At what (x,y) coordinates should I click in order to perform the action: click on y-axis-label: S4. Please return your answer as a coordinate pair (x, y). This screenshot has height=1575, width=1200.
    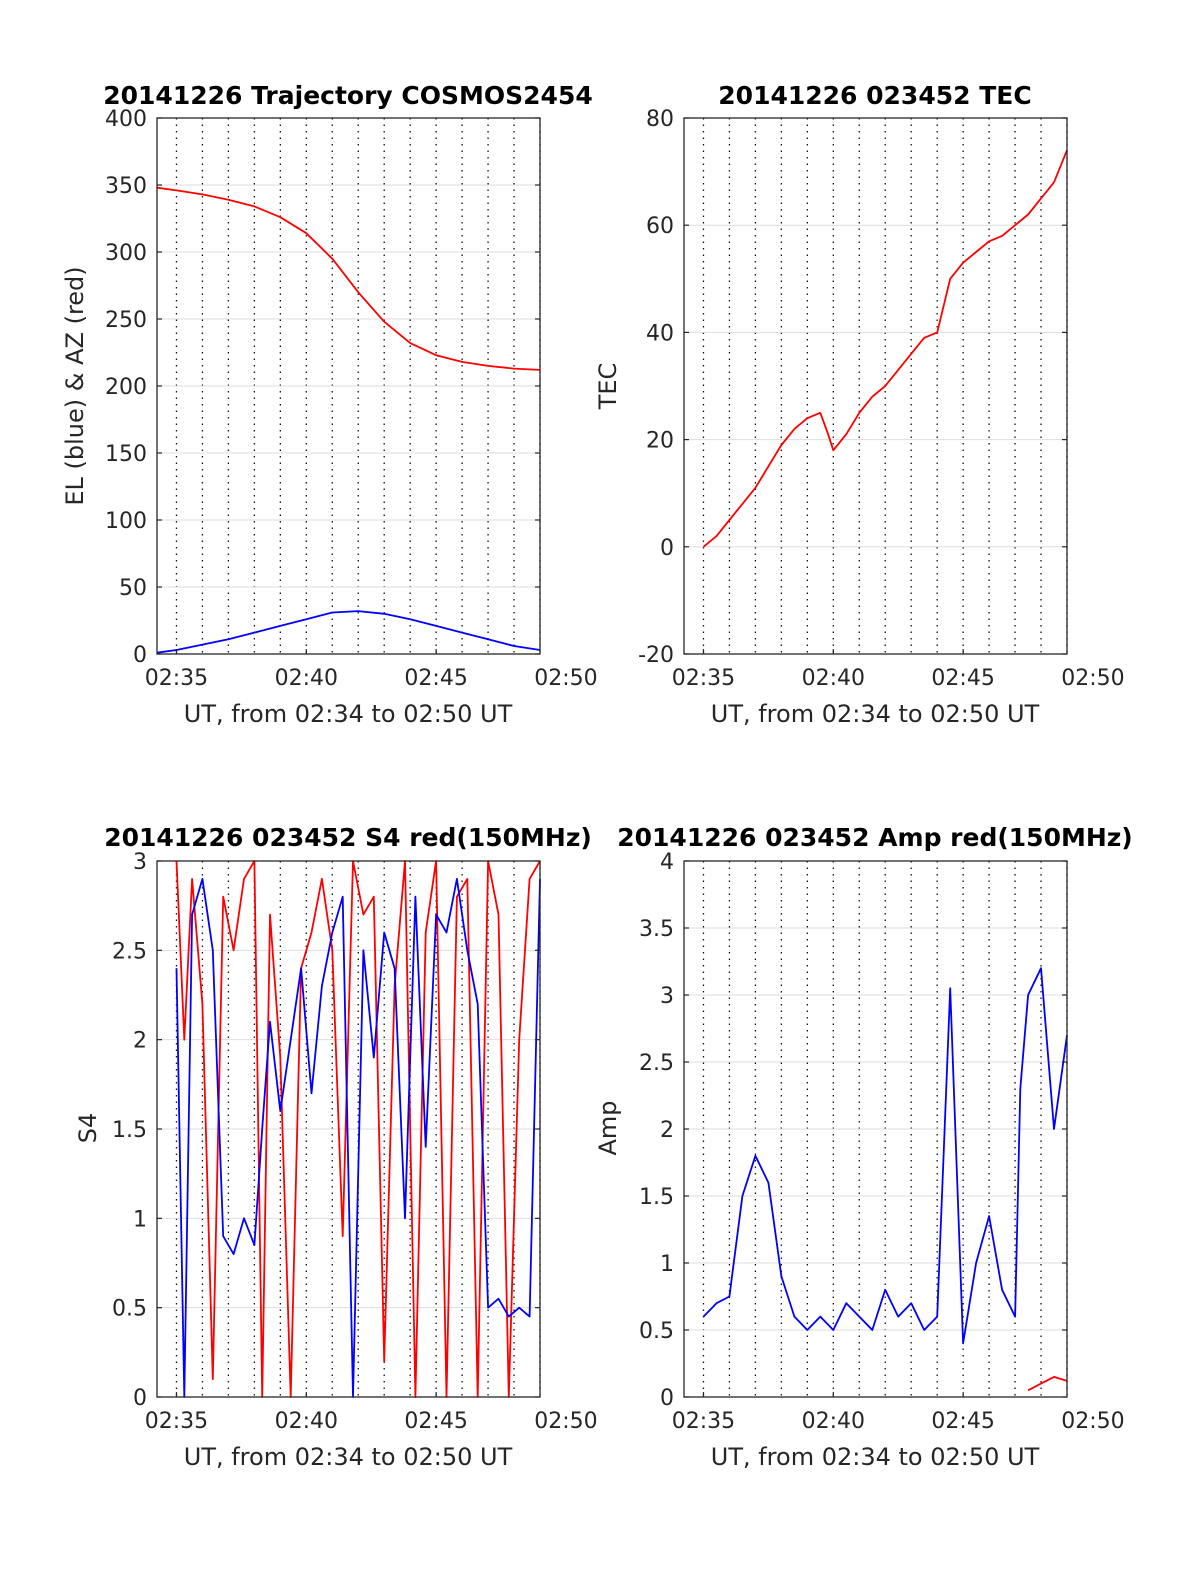
    Looking at the image, I should click on (88, 1128).